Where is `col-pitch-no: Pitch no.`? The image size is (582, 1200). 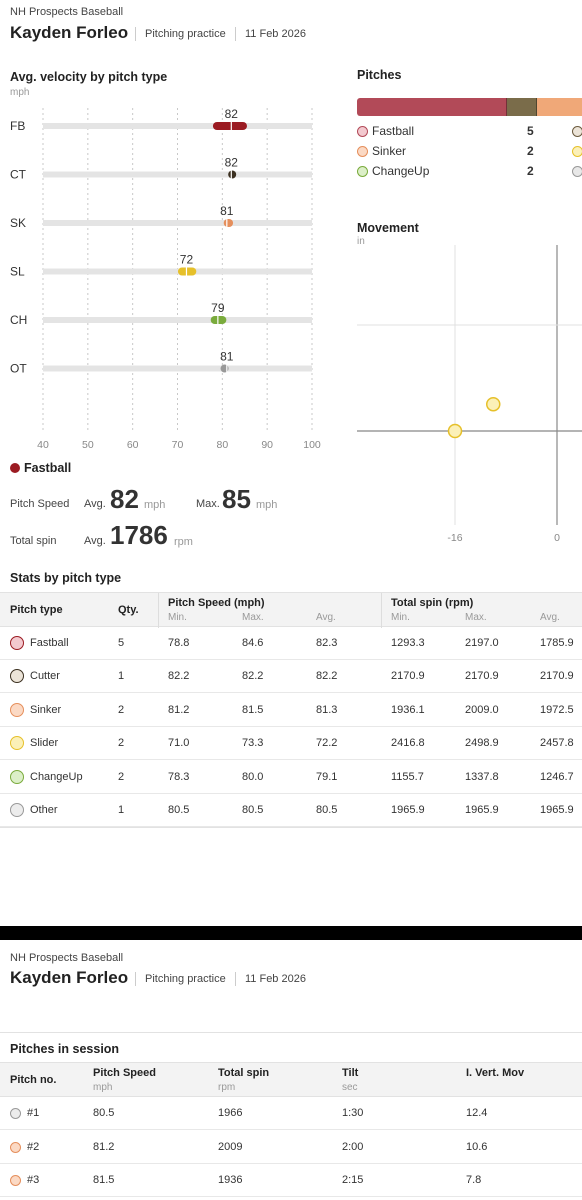
col-pitch-no: Pitch no. is located at coordinates (33, 1080).